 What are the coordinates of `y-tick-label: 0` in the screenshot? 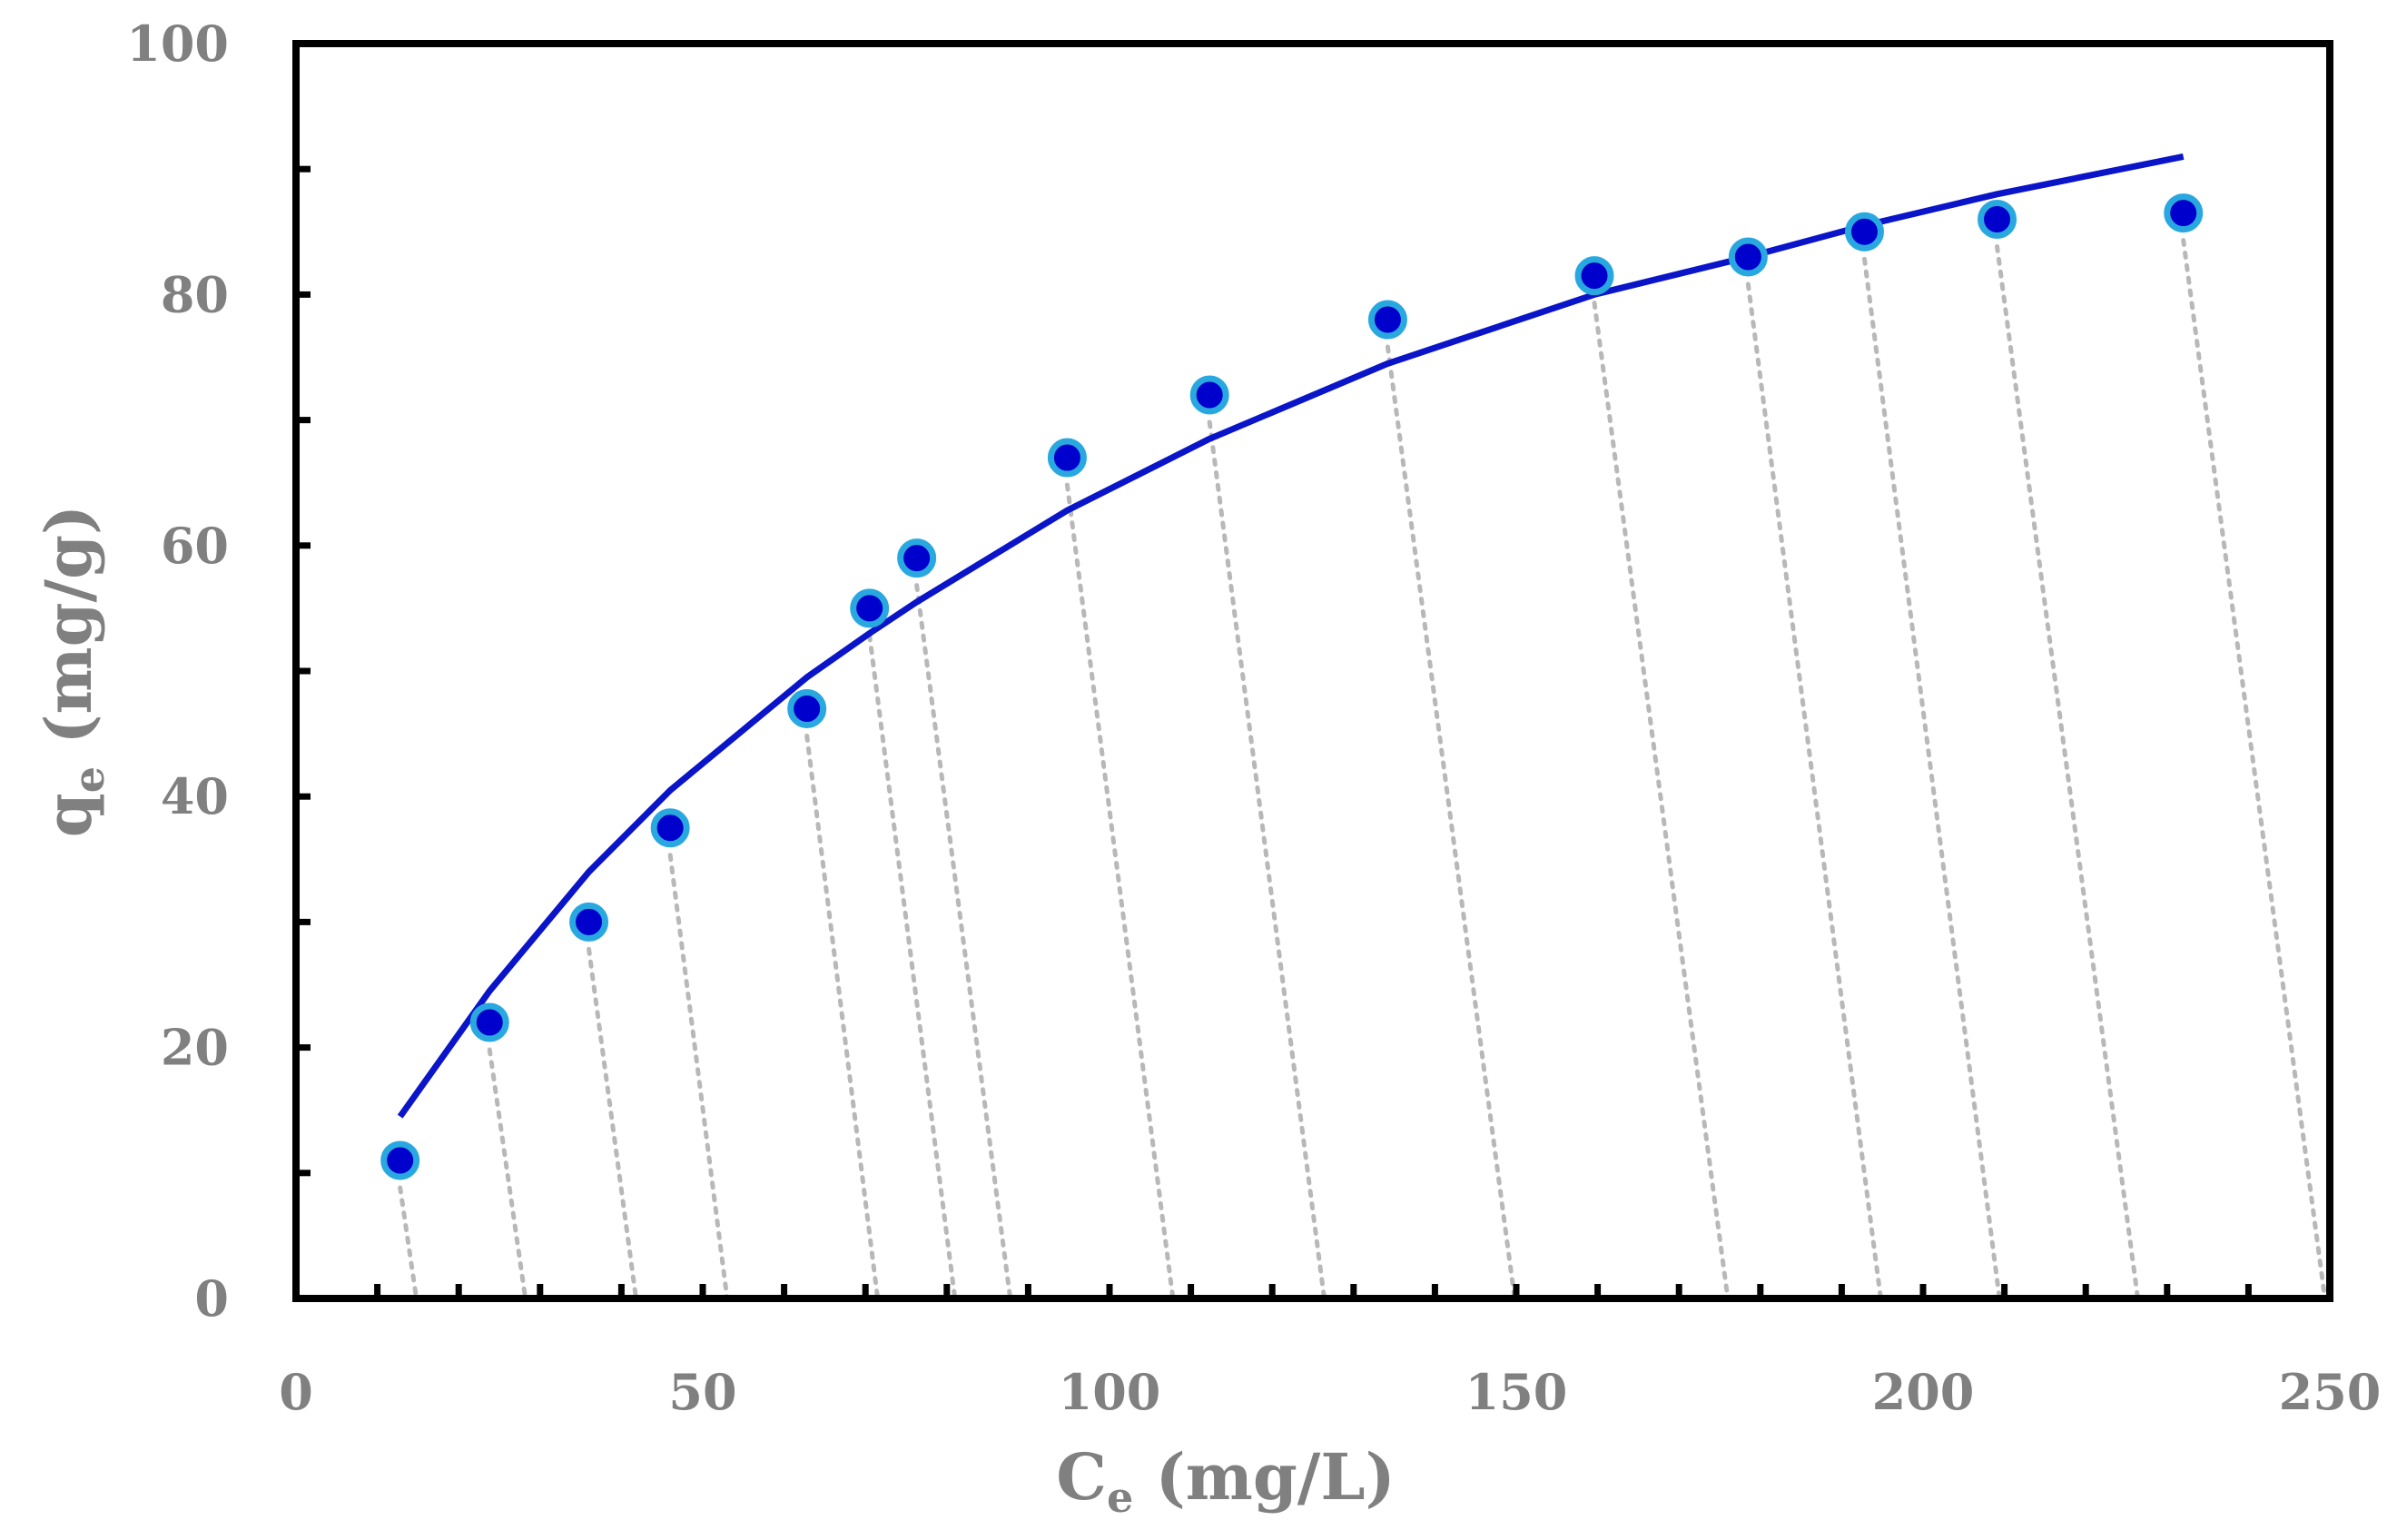 It's located at (212, 1298).